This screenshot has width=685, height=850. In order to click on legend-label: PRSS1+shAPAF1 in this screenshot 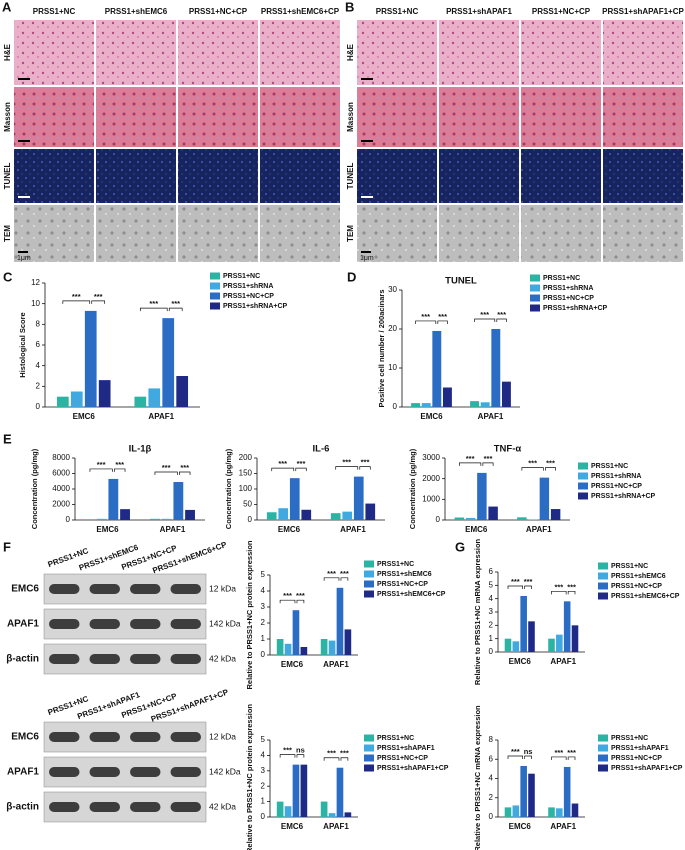, I will do `click(640, 748)`.